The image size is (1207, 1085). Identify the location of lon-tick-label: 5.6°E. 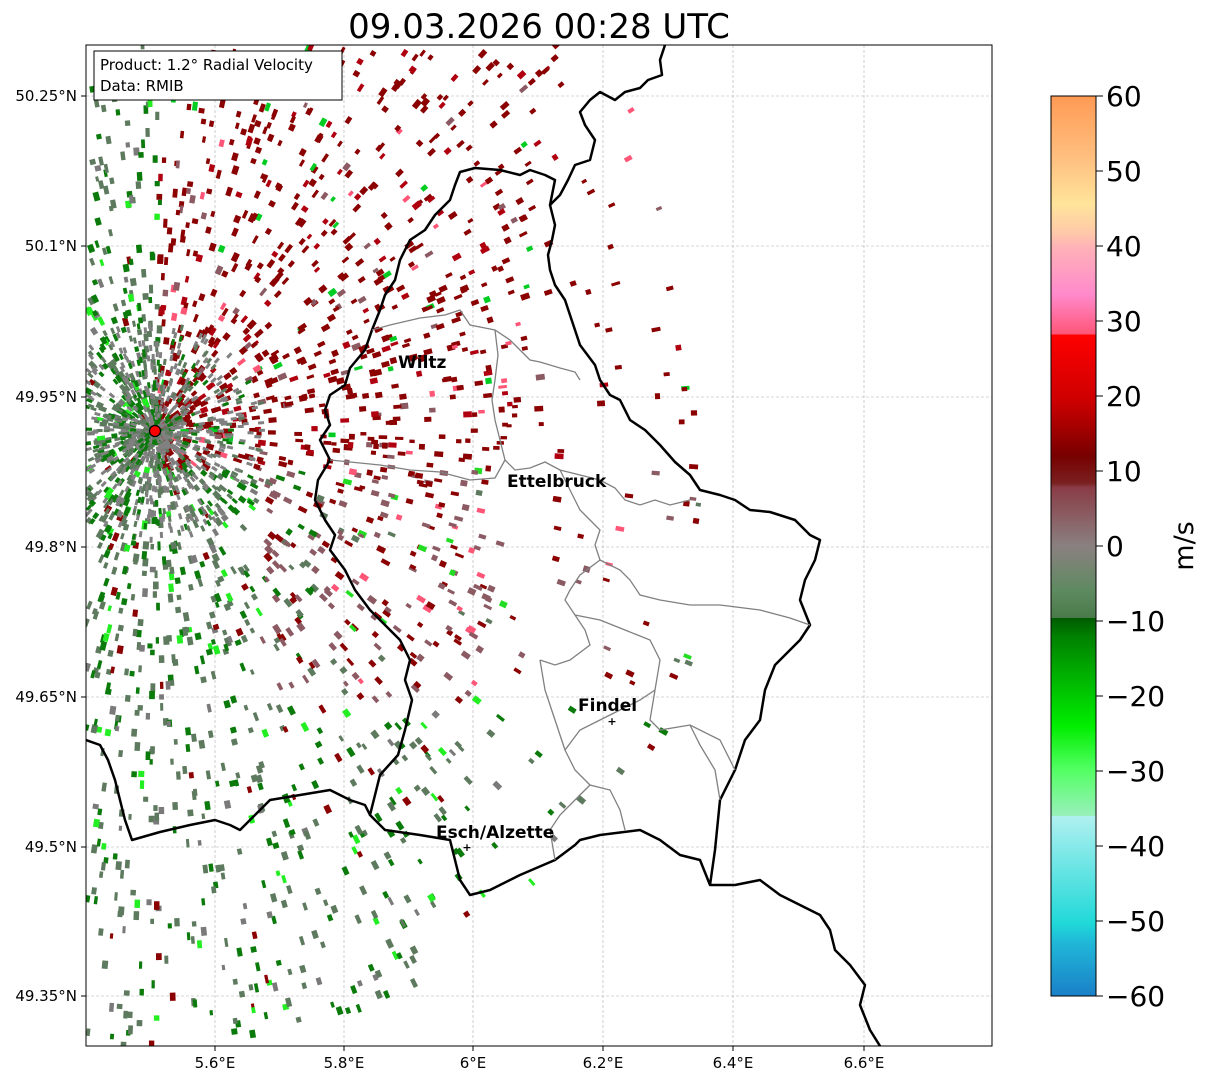
(215, 1063).